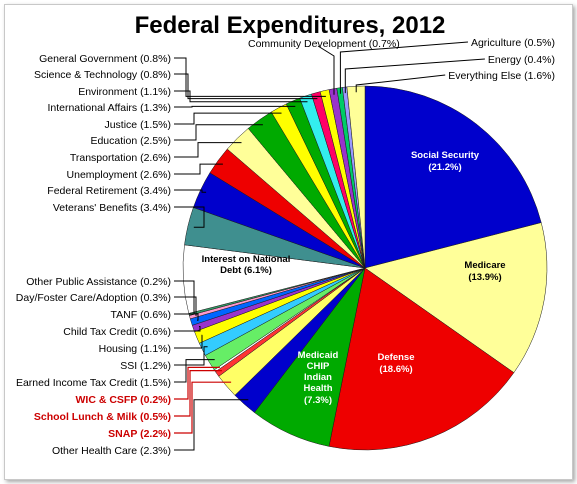  Describe the element at coordinates (241, 96) in the screenshot. I see `leader-line-environment` at that location.